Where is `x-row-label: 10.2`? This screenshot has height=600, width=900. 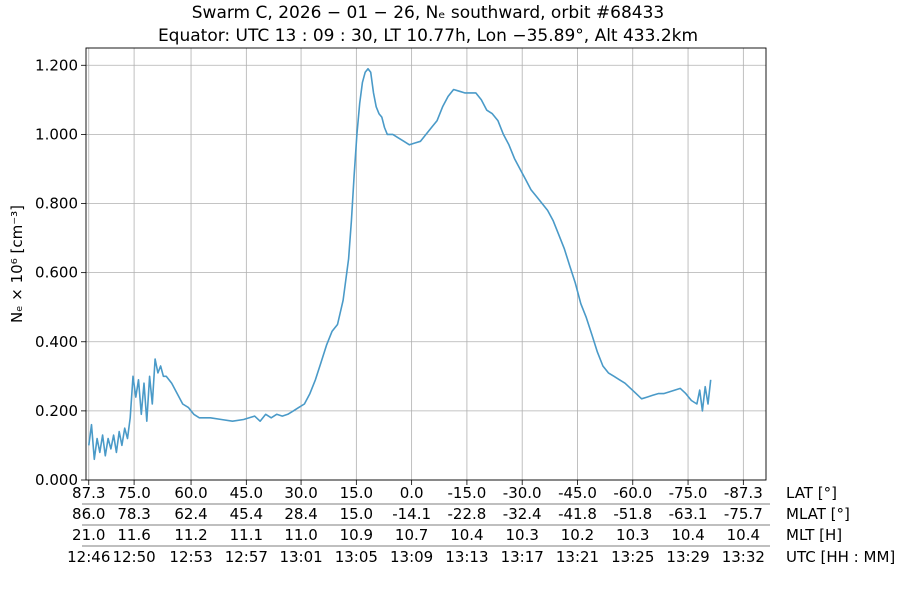 x-row-label: 10.2 is located at coordinates (577, 535).